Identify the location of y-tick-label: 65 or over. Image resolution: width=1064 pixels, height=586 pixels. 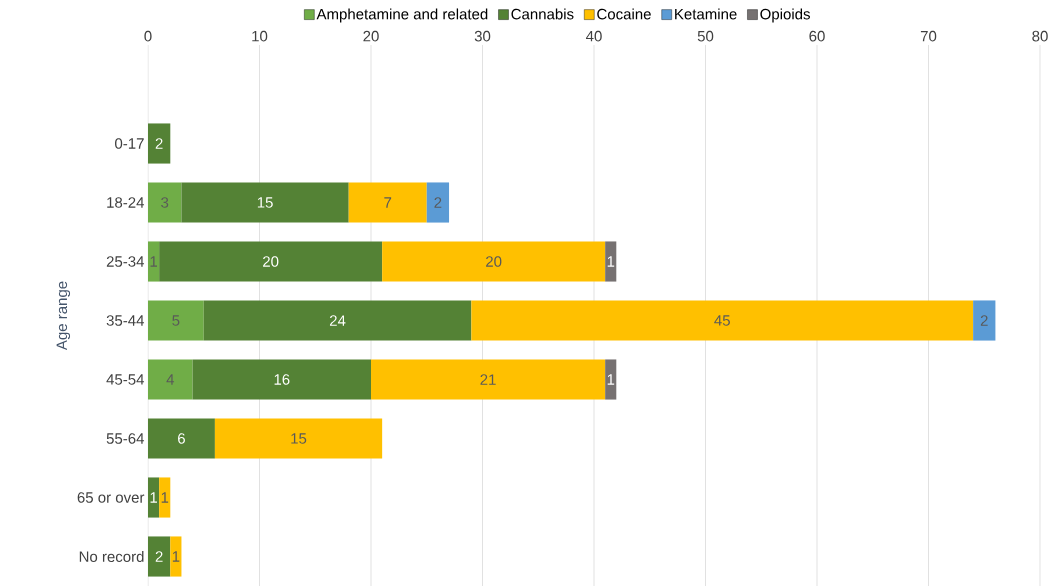
(111, 497).